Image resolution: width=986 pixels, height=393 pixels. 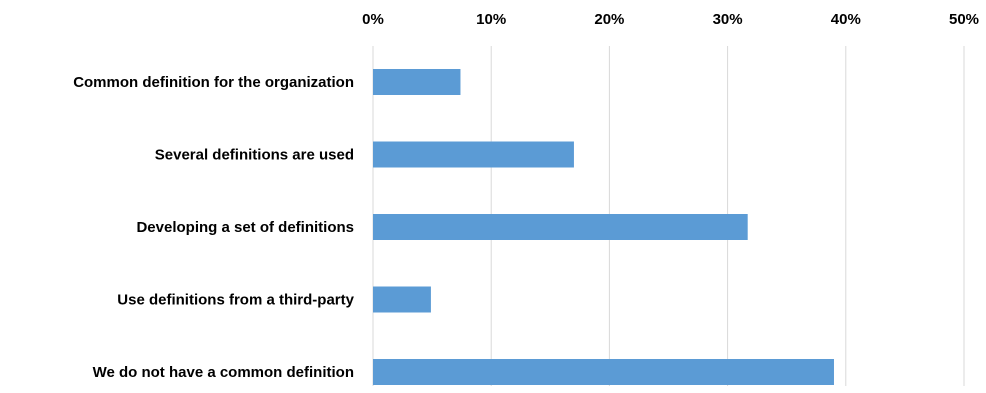 I want to click on x-tick-label-10: 10%, so click(x=491, y=19).